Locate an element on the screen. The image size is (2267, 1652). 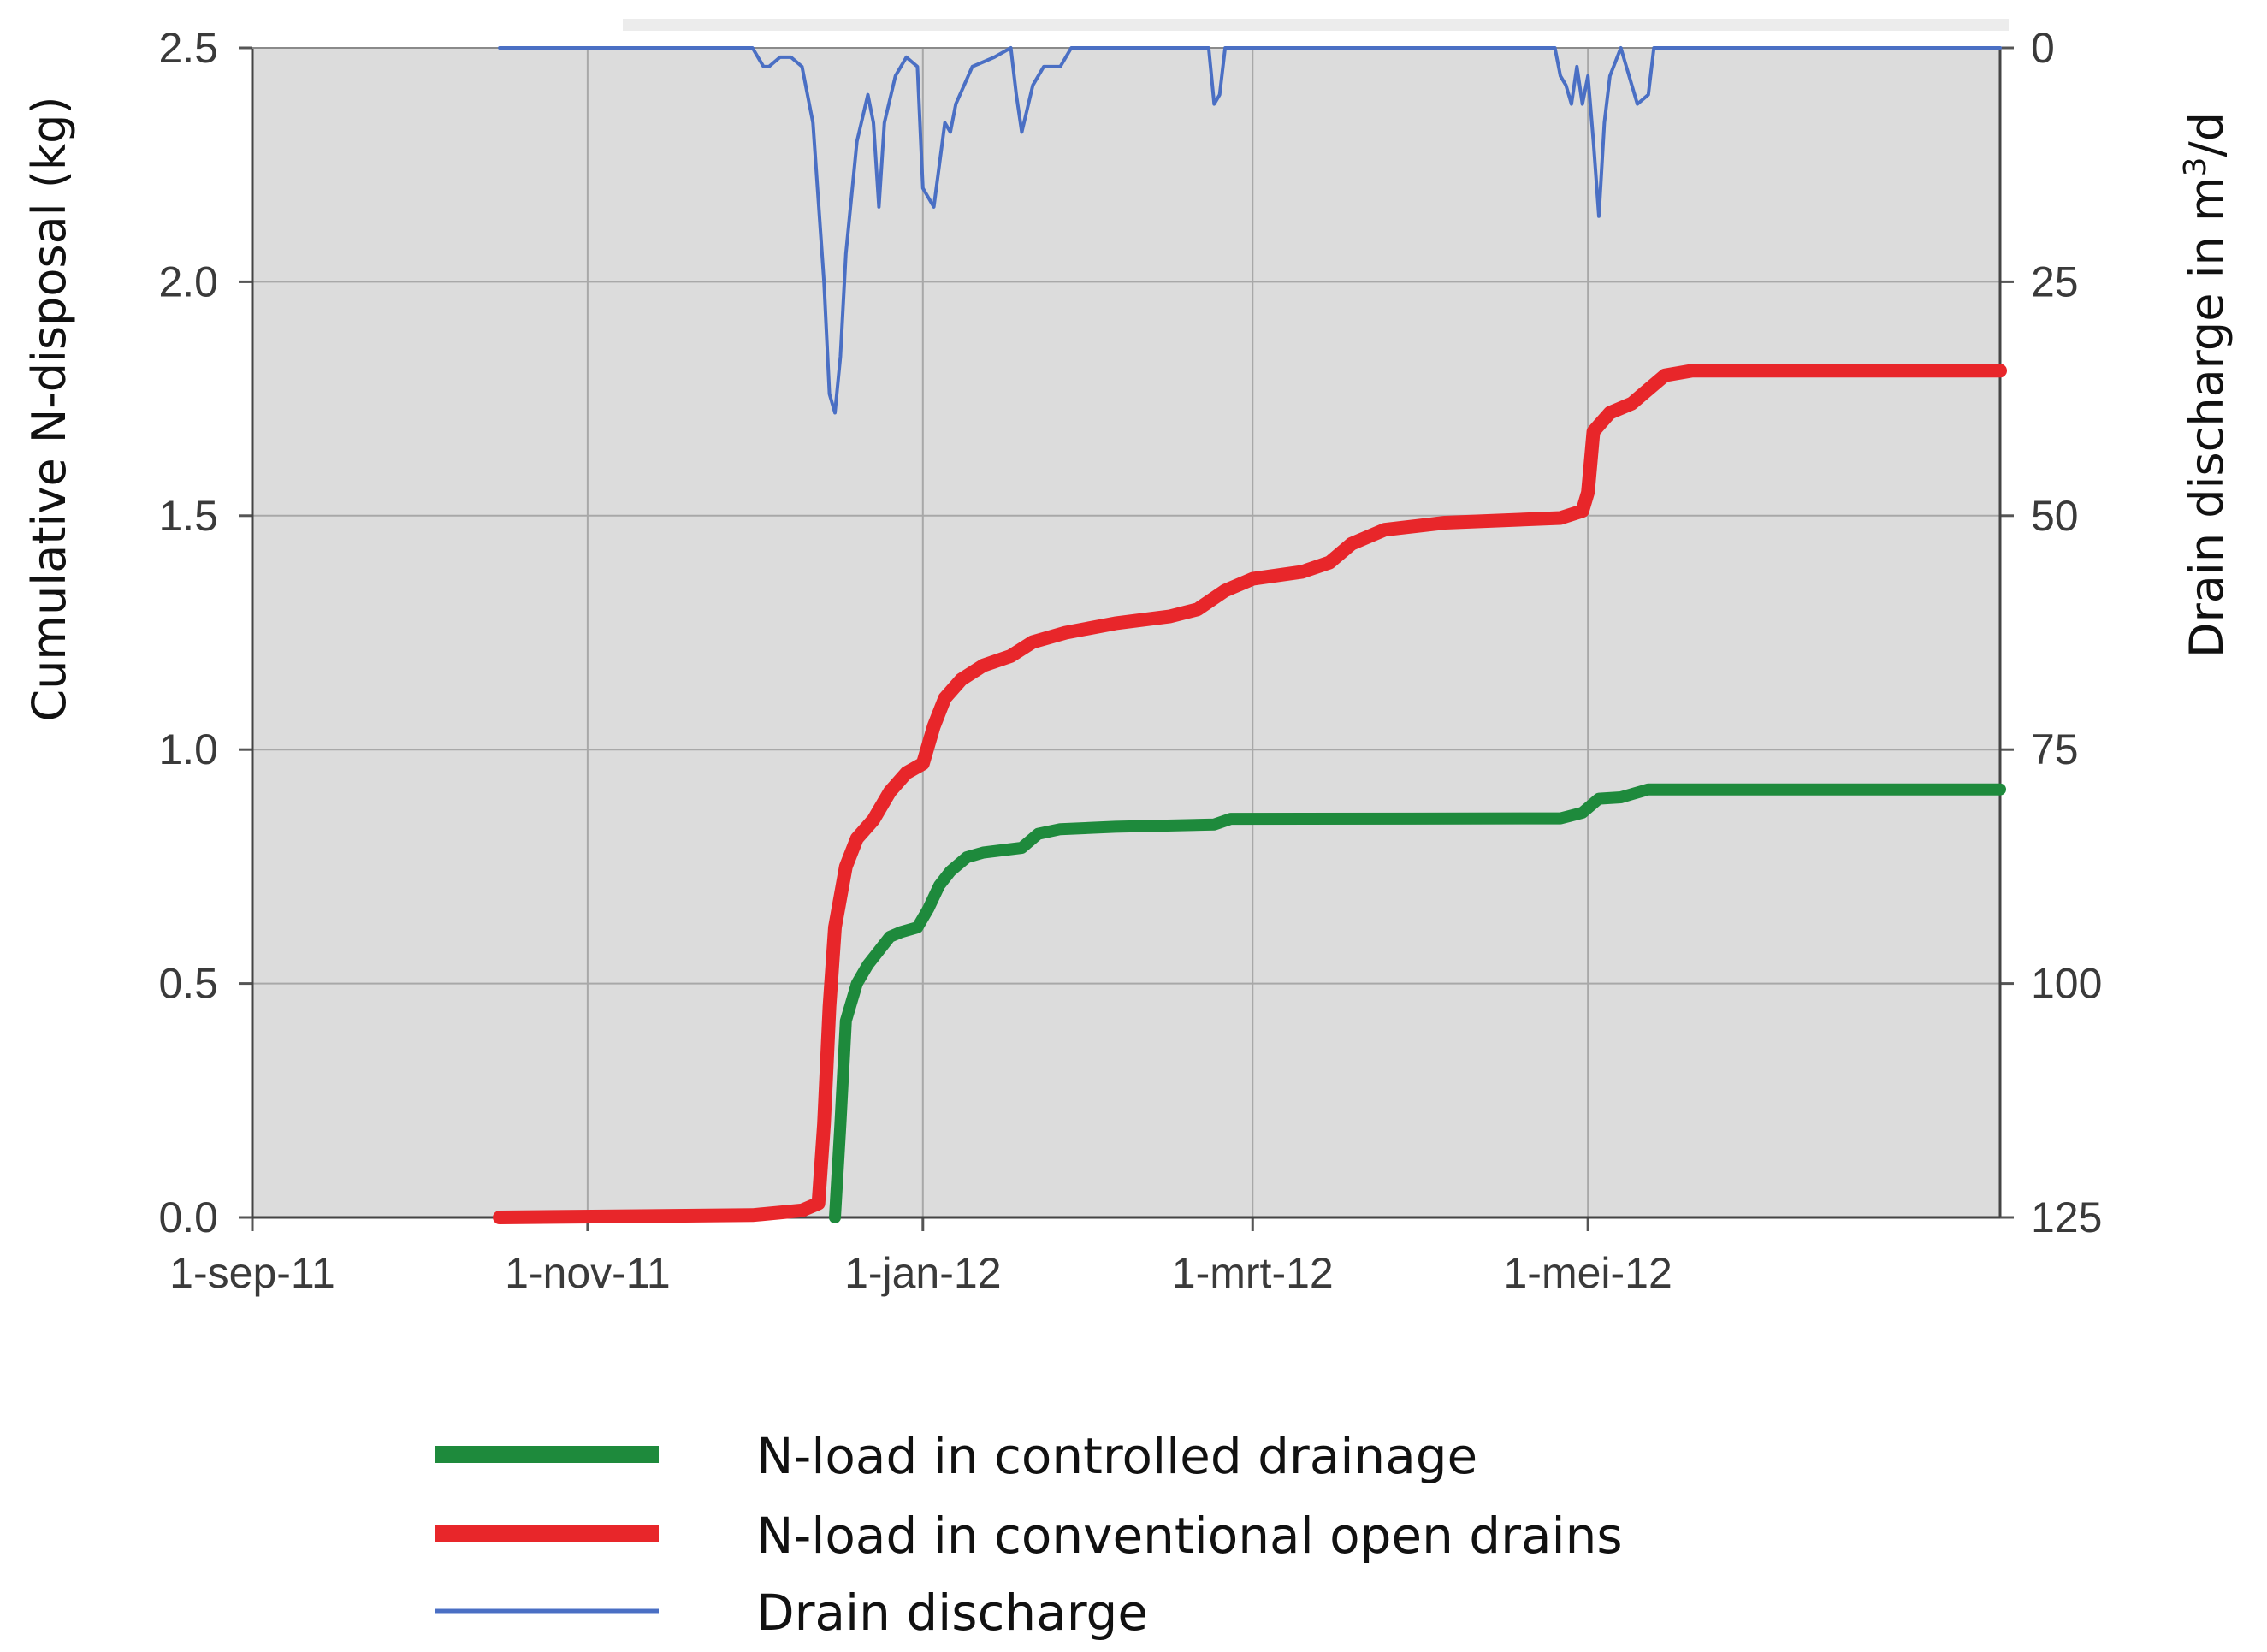
legend-label: N-load in conventional open drains is located at coordinates (1190, 1536).